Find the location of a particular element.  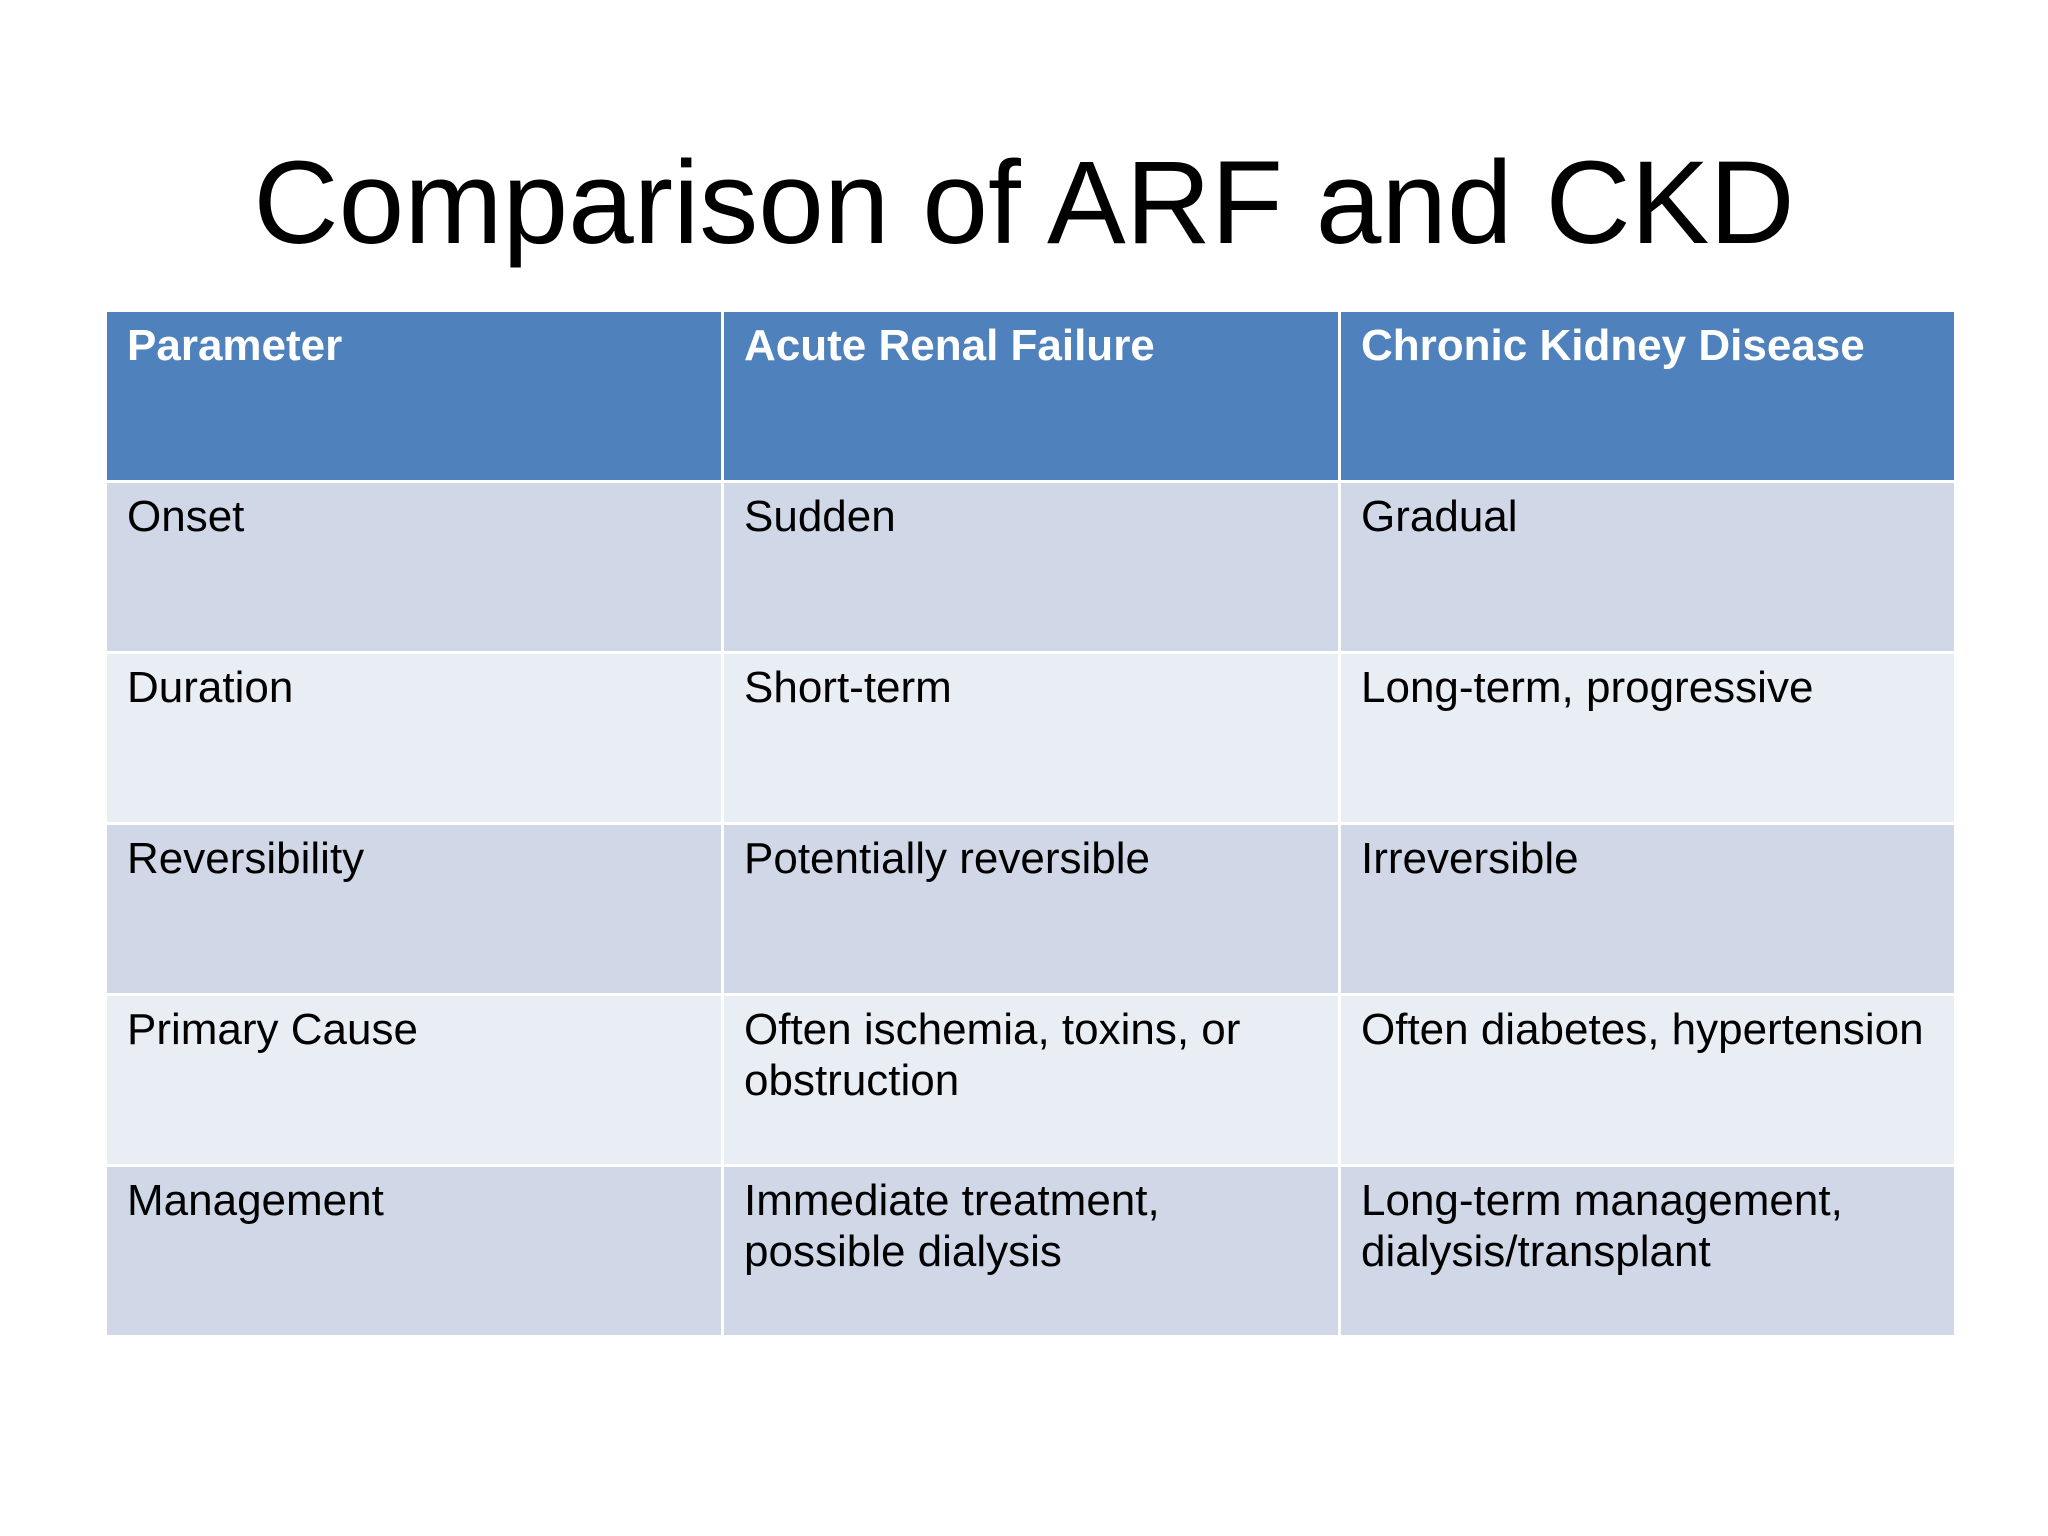

header-parameter: Parameter is located at coordinates (414, 396).